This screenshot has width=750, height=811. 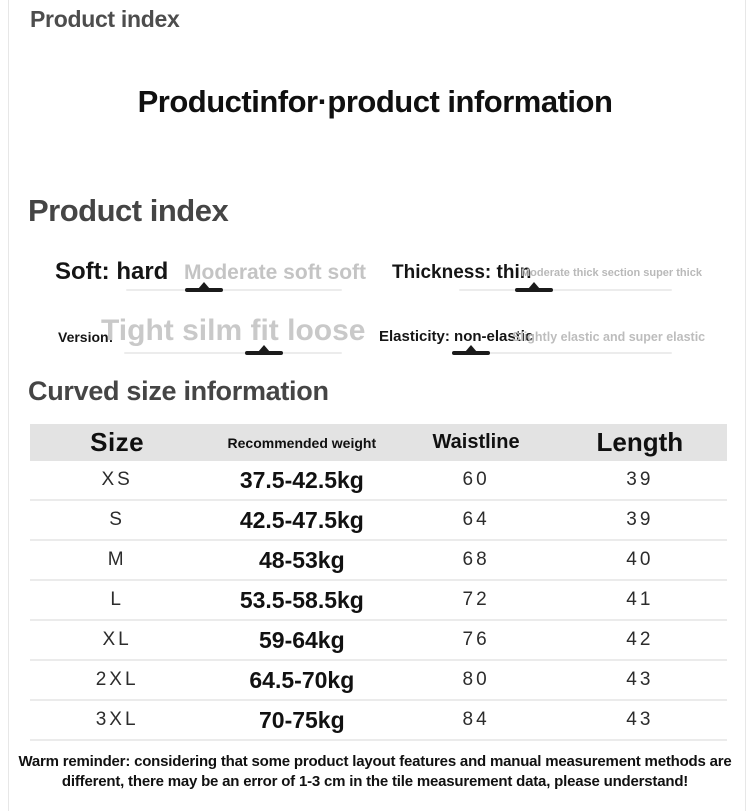 I want to click on softness-slider-marker, so click(x=203, y=287).